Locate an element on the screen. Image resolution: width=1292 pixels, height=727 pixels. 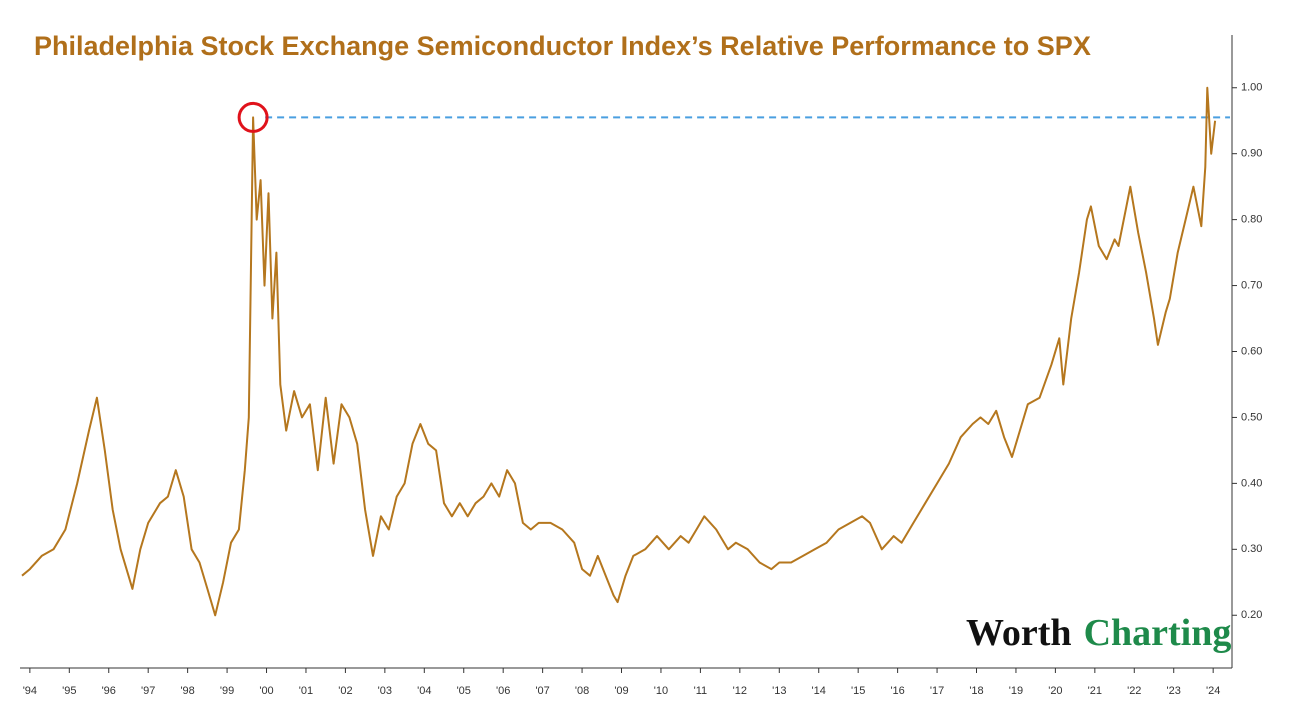
x-tick-label: '95 is located at coordinates (69, 691).